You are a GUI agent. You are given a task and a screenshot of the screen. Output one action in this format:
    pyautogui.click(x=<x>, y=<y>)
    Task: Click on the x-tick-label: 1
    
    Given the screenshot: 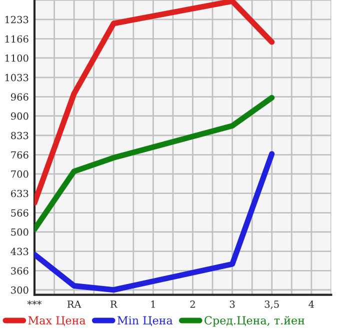 What is the action you would take?
    pyautogui.click(x=153, y=304)
    